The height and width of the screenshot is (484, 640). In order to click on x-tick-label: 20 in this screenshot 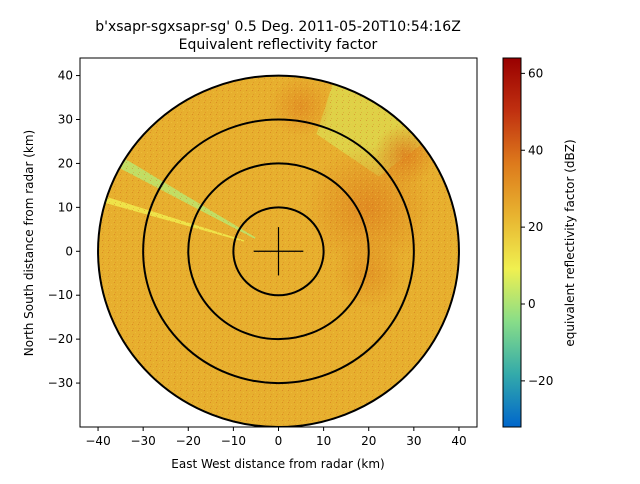, I will do `click(368, 441)`.